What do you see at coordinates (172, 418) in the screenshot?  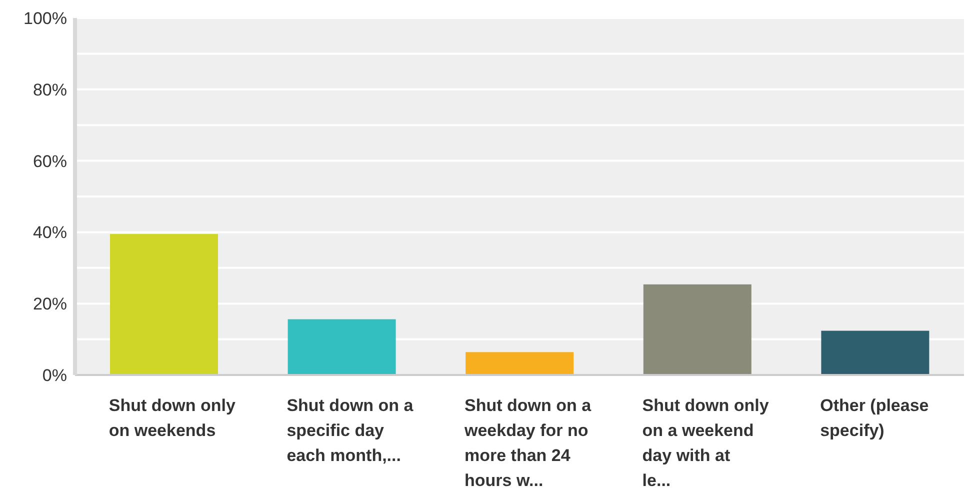 I see `x-tick-label: Shut down only on weekends` at bounding box center [172, 418].